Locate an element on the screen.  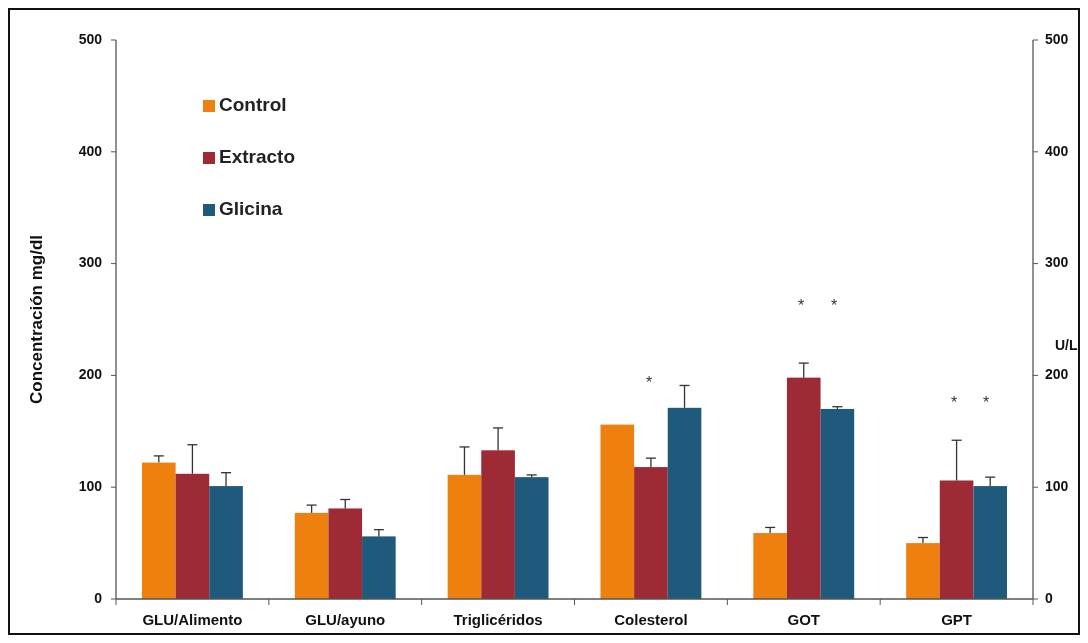
y2-tick-label: 0 is located at coordinates (1049, 597).